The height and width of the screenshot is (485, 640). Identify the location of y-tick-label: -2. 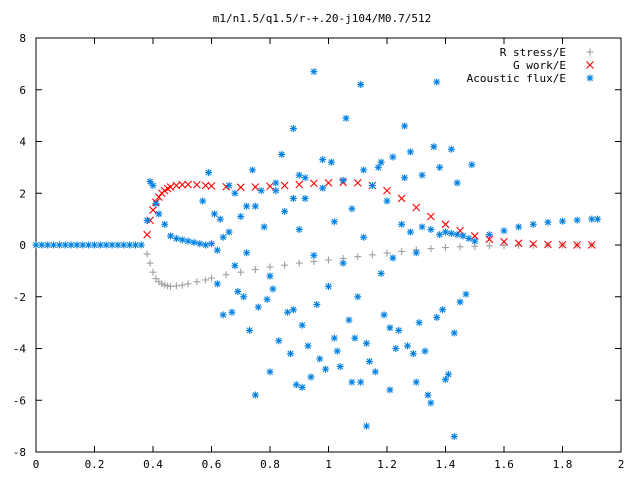
(19, 297).